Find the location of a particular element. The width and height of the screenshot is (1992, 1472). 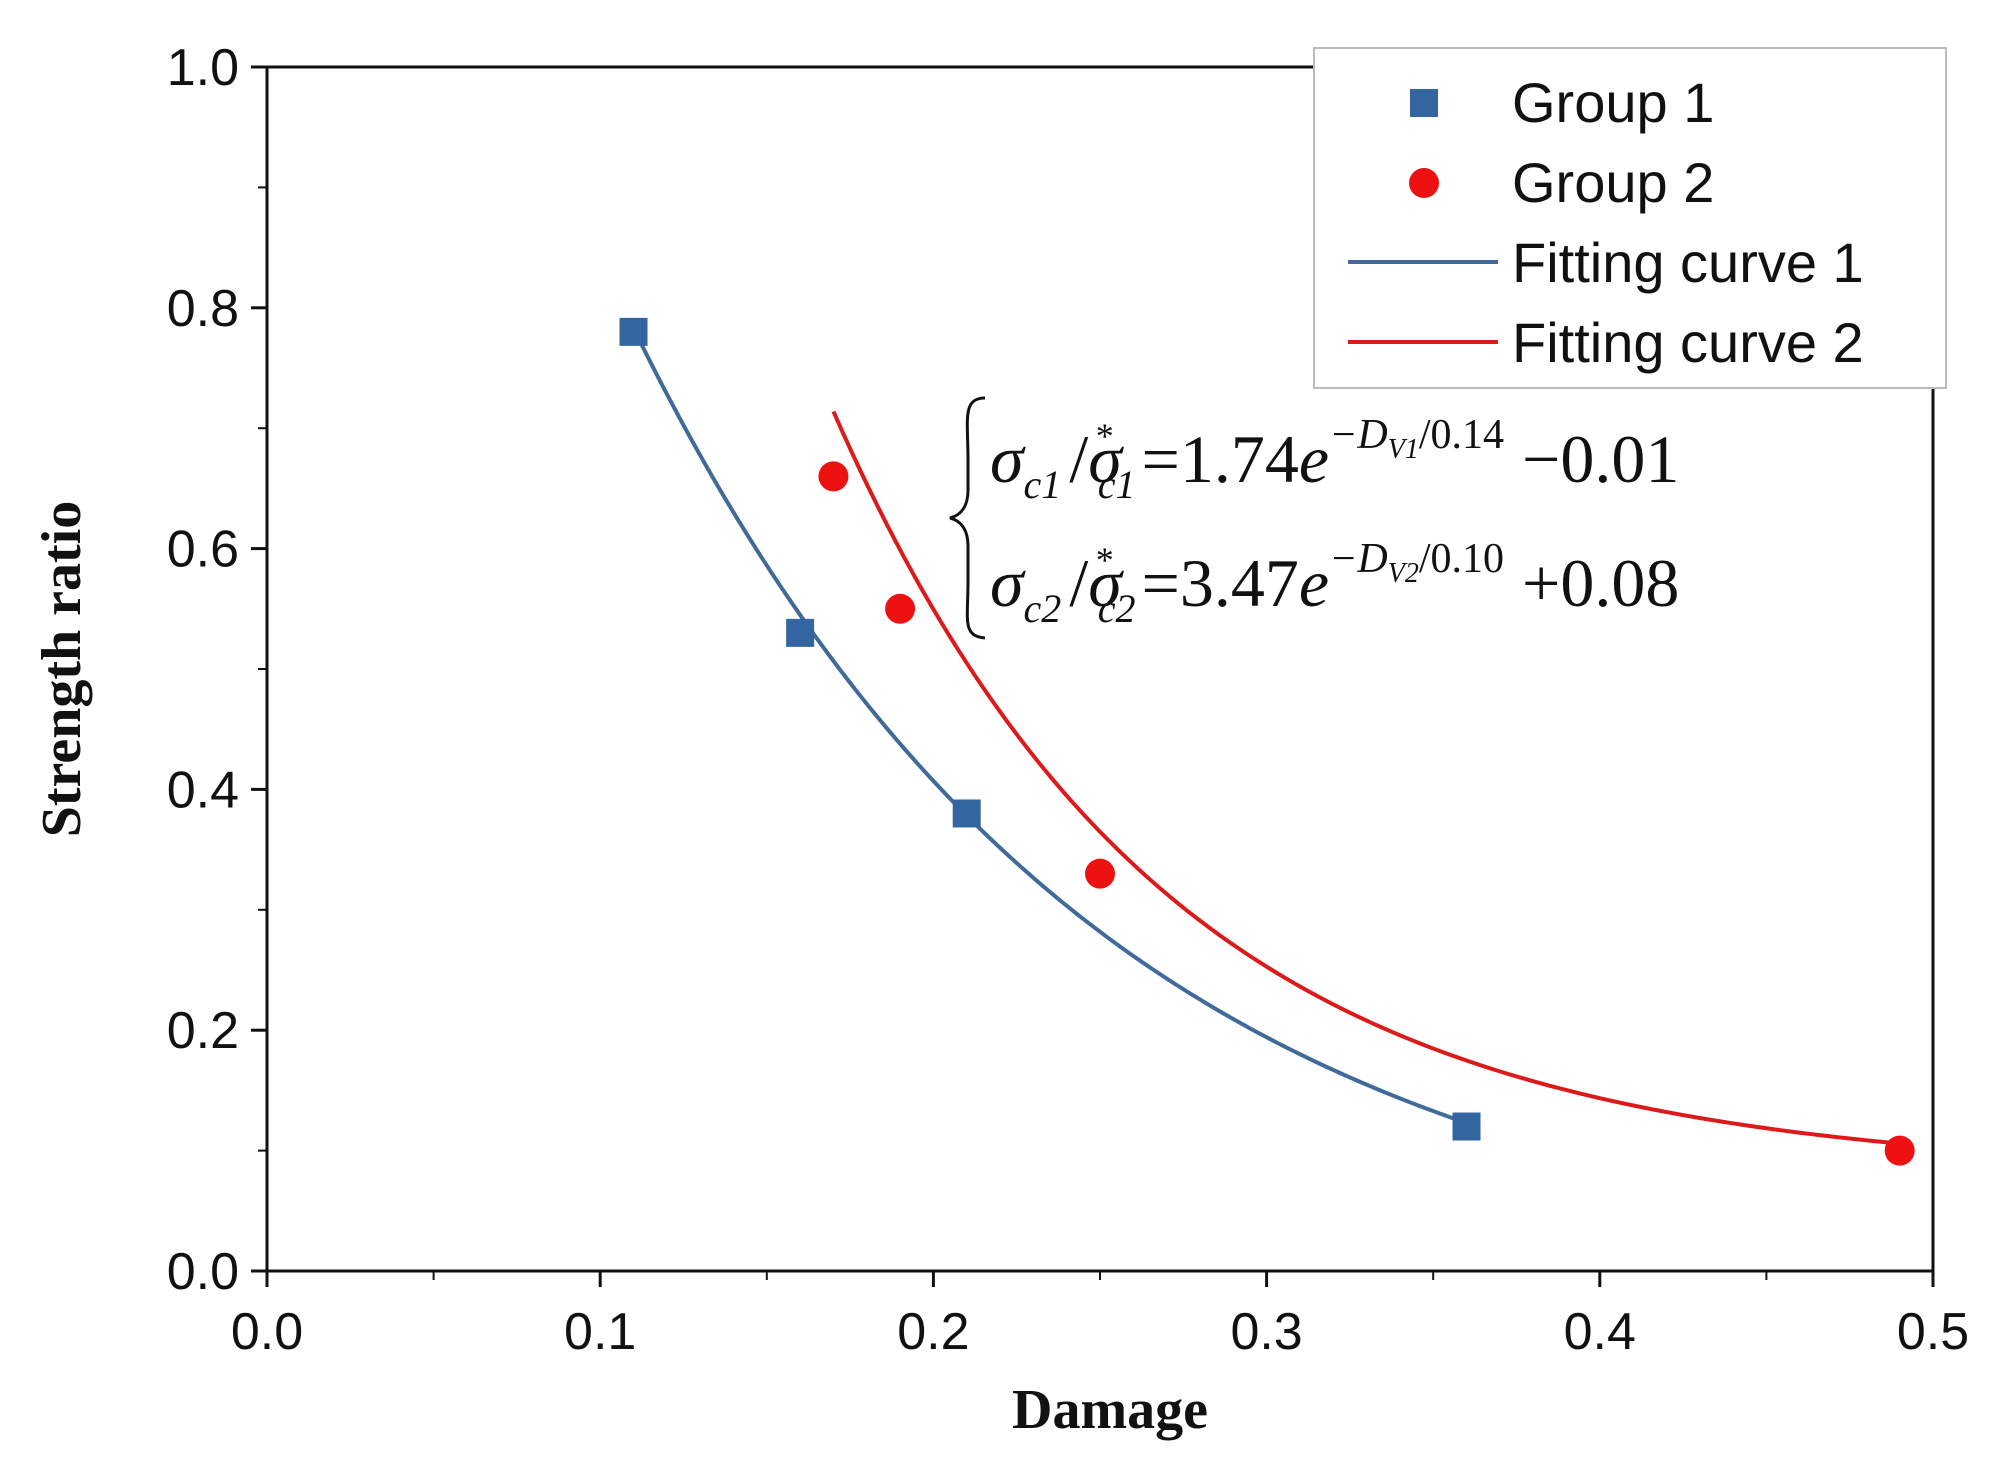

x-tick-label: 0.2 is located at coordinates (933, 1332).